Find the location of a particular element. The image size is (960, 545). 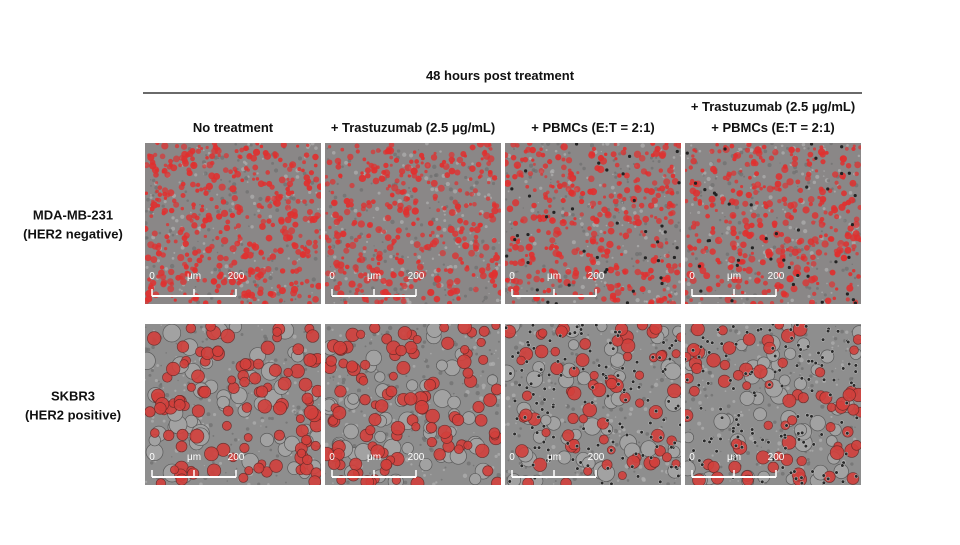

scale-unit: μm is located at coordinates (734, 457).